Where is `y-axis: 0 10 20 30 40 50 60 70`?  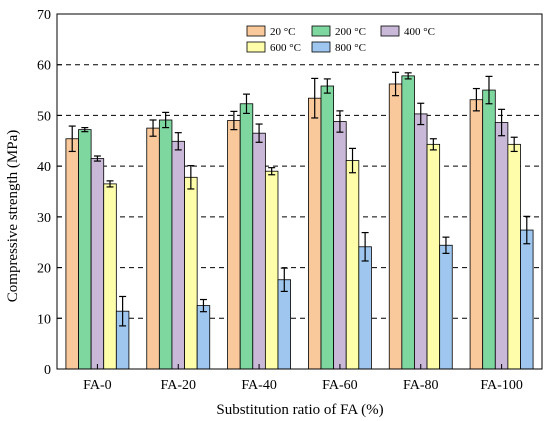
y-axis: 0 10 20 30 40 50 60 70 is located at coordinates (49, 193).